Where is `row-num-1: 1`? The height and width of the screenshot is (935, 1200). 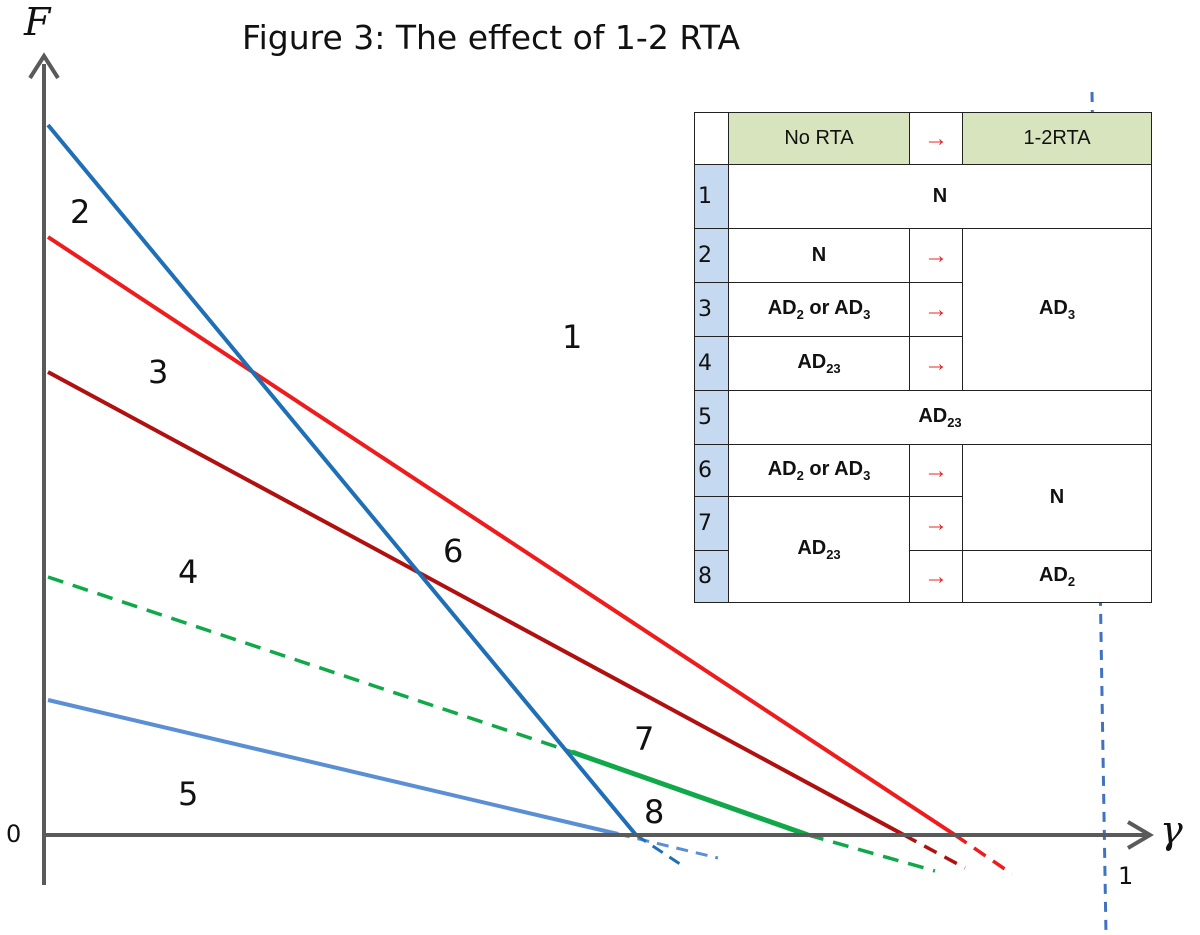
row-num-1: 1 is located at coordinates (711, 196).